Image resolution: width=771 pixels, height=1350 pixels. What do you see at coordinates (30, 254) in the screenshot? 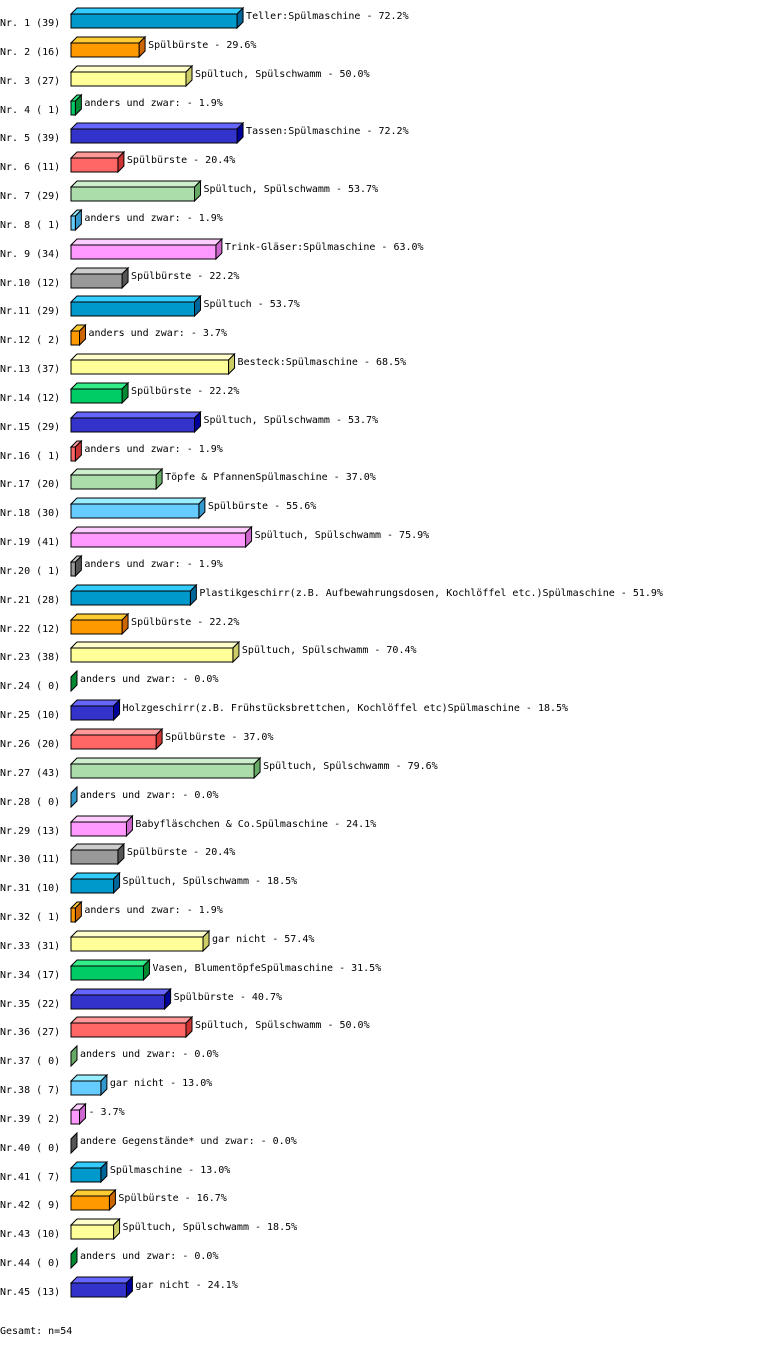
I see `row-label: Nr. 9 (34)` at bounding box center [30, 254].